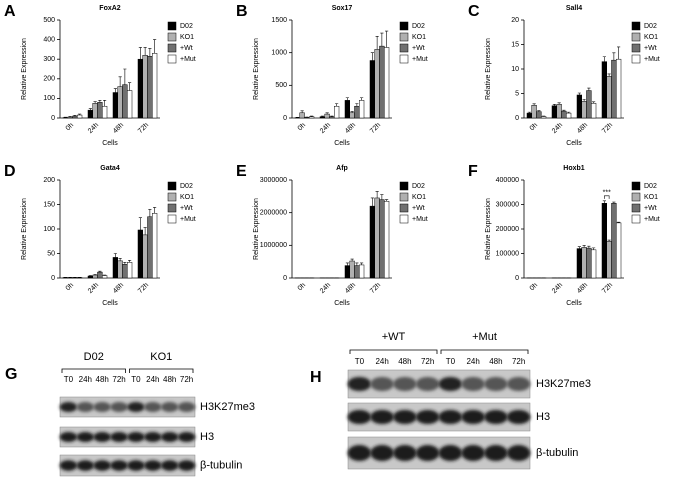 The width and height of the screenshot is (697, 484). What do you see at coordinates (10, 11) in the screenshot?
I see `panel-label: A` at bounding box center [10, 11].